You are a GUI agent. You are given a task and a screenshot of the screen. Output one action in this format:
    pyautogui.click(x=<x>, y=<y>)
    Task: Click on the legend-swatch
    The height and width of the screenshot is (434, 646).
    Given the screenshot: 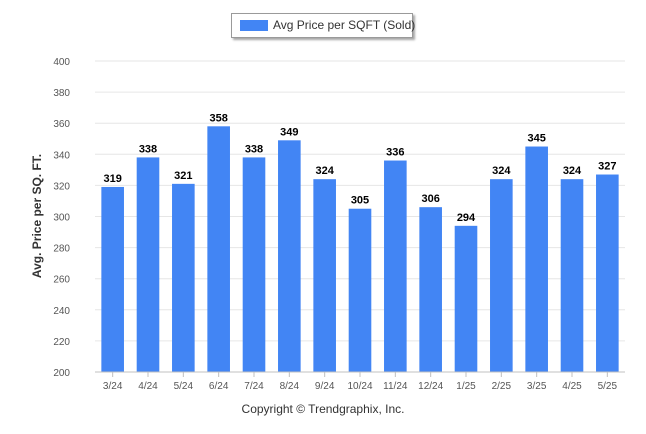 What is the action you would take?
    pyautogui.click(x=254, y=25)
    